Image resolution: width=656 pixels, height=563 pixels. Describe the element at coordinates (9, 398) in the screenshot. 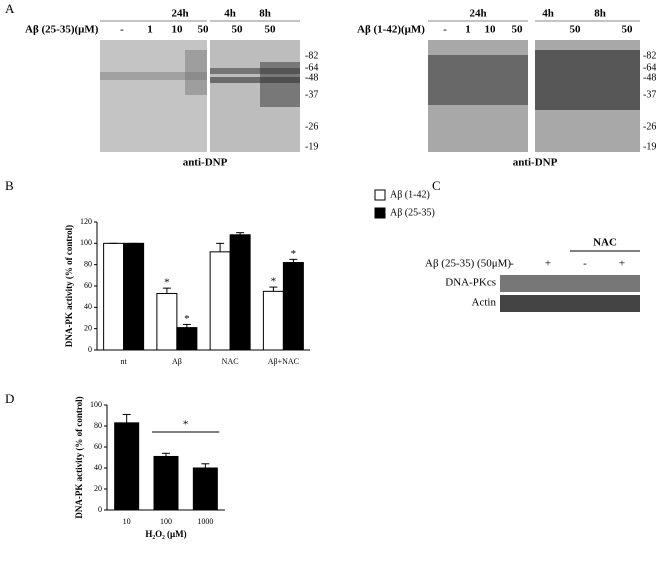

I see `panel-label: D` at that location.